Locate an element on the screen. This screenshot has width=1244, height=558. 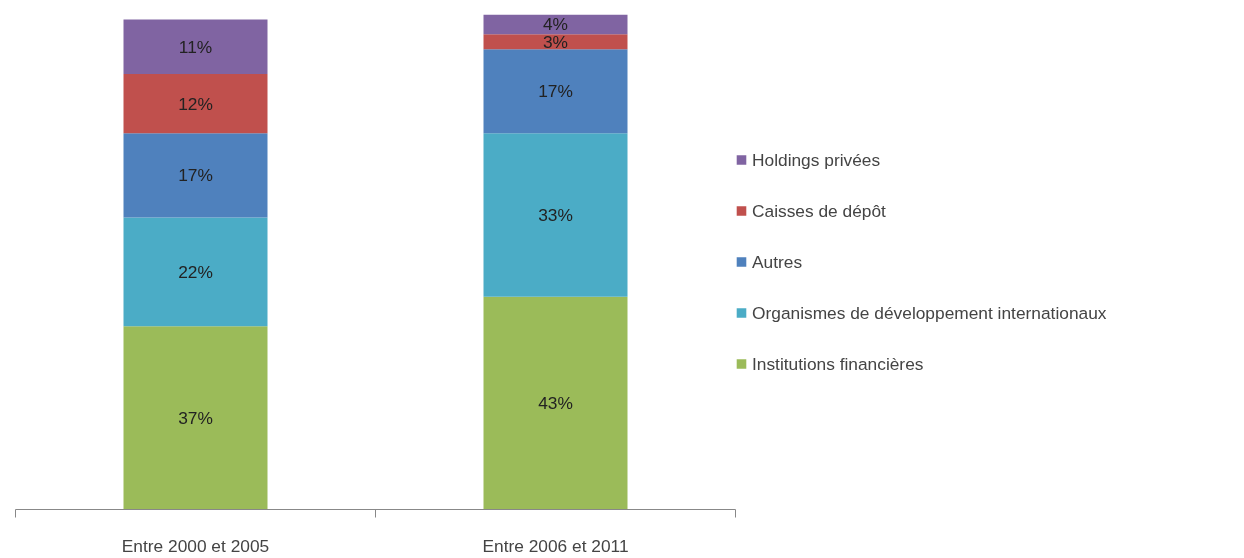
data-label: 33% is located at coordinates (555, 214).